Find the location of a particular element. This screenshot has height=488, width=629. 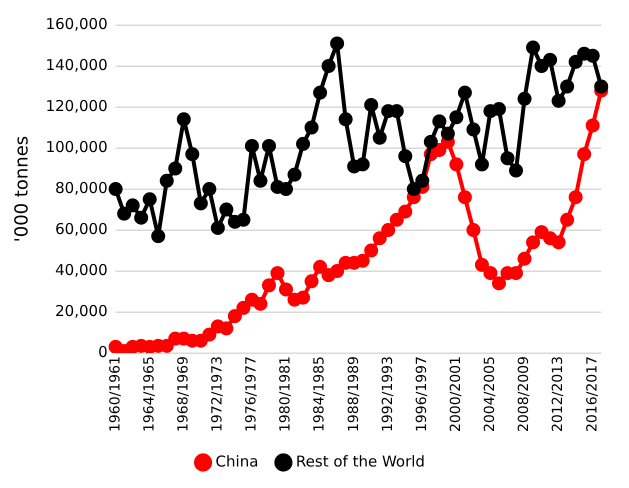

x-tick-label: 1992/1993 is located at coordinates (388, 394).